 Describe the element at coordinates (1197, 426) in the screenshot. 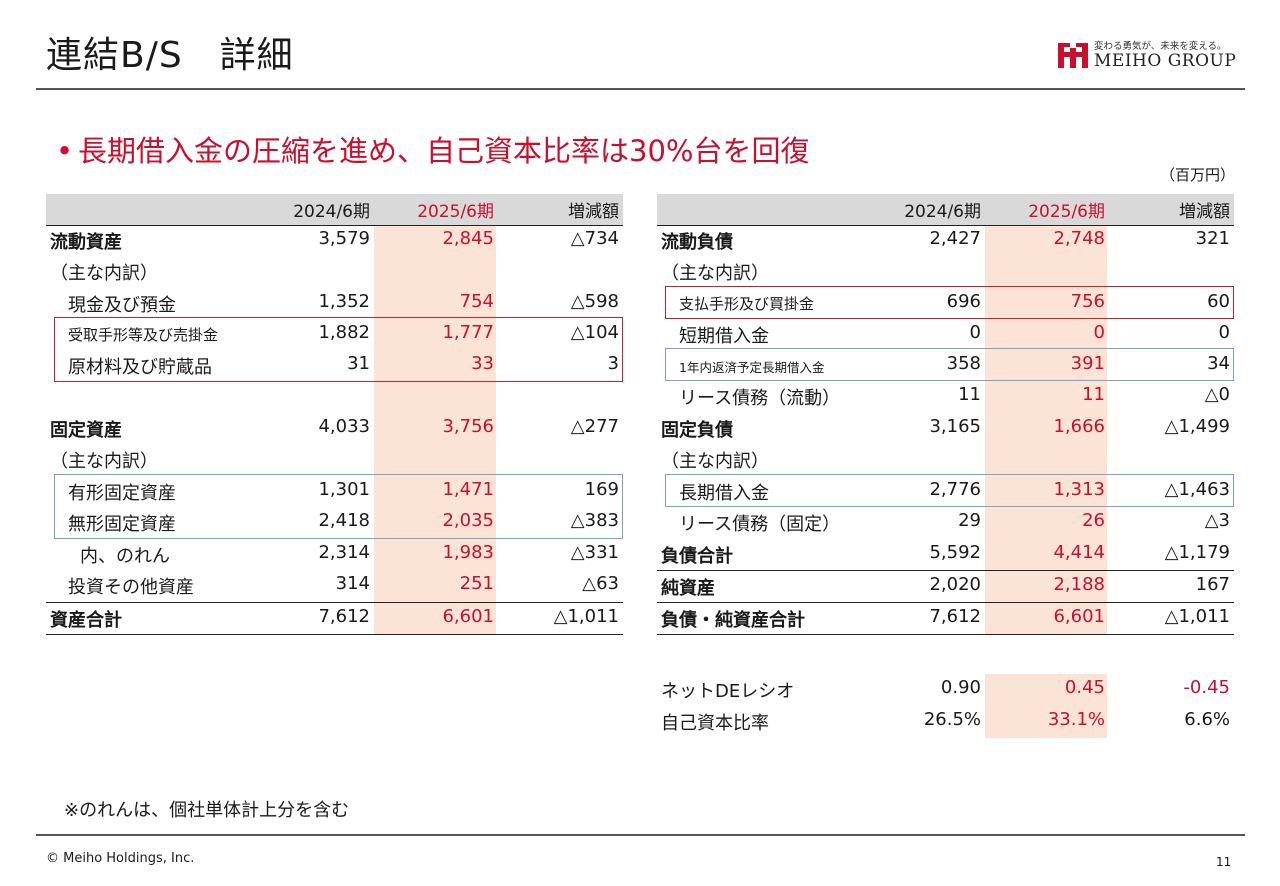

I see `value-change: △1,499` at that location.